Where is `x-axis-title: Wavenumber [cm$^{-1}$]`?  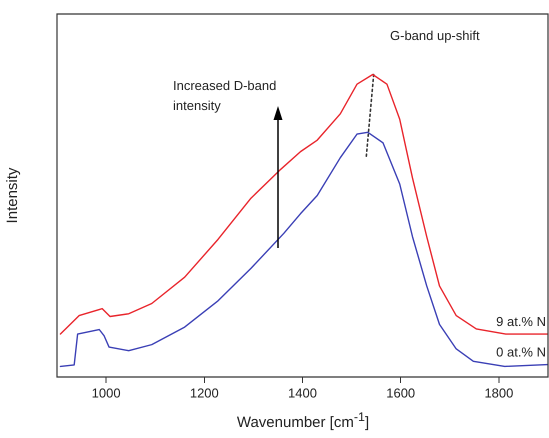 x-axis-title: Wavenumber [cm$^{-1}$] is located at coordinates (303, 420).